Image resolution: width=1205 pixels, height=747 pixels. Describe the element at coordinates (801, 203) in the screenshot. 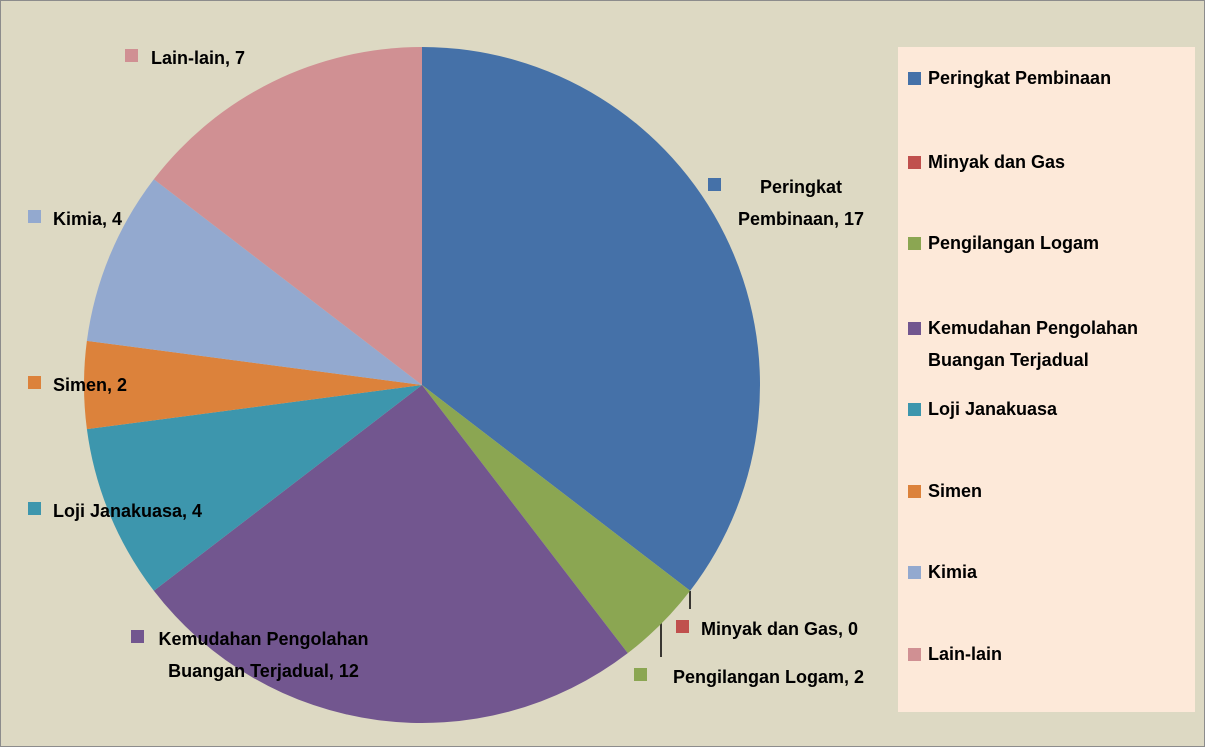

I see `data-label: Peringkat Pembinaan, 17` at that location.